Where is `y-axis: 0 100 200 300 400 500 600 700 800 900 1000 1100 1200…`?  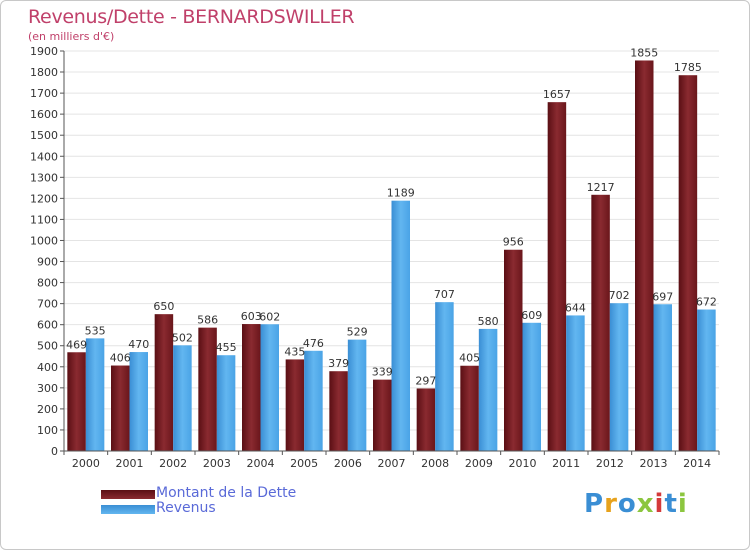
y-axis: 0 100 200 300 400 500 600 700 800 900 1000 1100 1200… is located at coordinates (47, 251).